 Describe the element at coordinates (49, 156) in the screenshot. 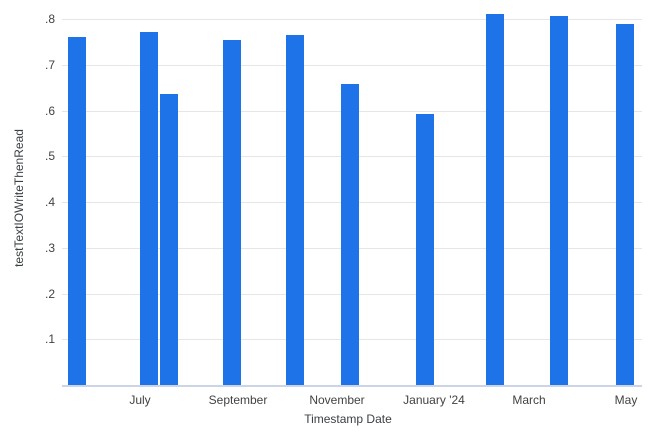

I see `y-tick-label: .5` at that location.